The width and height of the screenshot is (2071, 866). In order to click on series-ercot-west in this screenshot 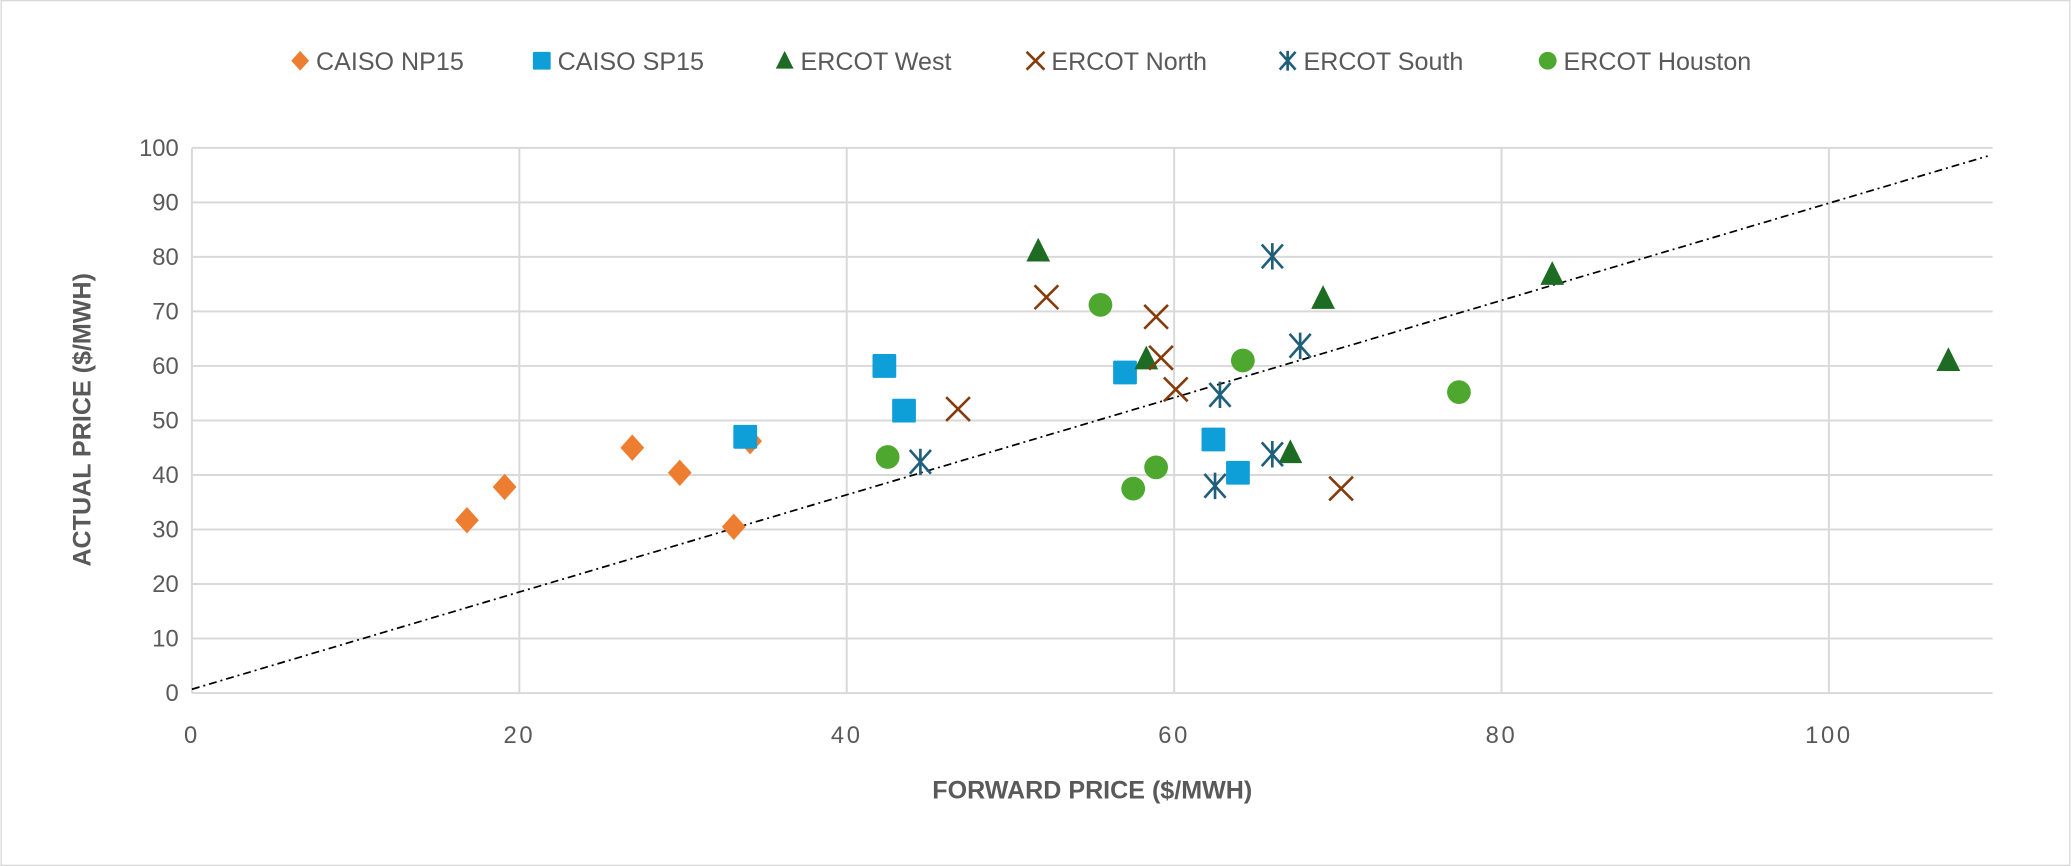, I will do `click(1493, 350)`.